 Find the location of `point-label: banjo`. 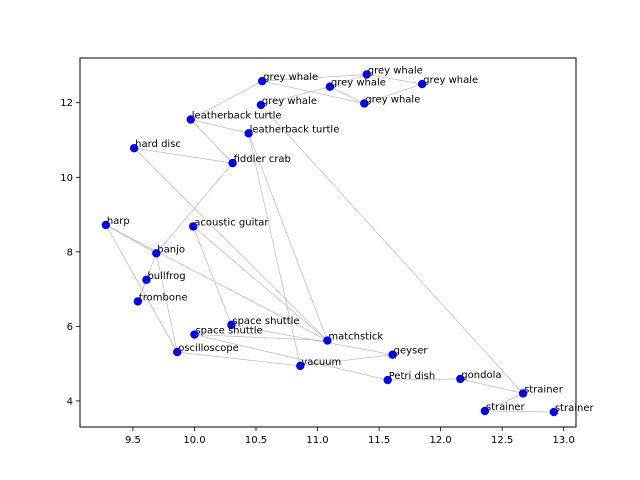

point-label: banjo is located at coordinates (171, 249).